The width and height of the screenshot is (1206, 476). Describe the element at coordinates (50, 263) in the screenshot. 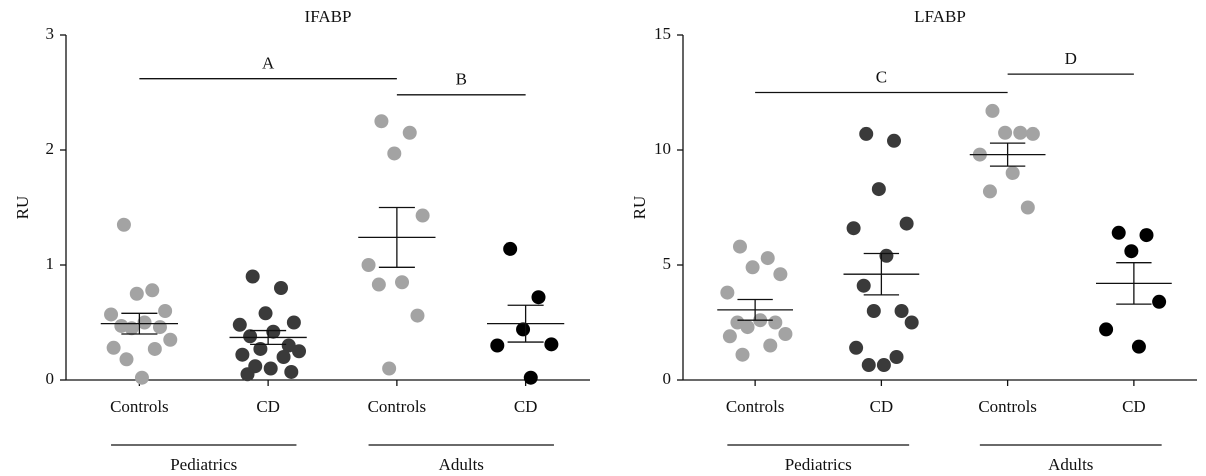

I see `y-tick-label: 1` at that location.